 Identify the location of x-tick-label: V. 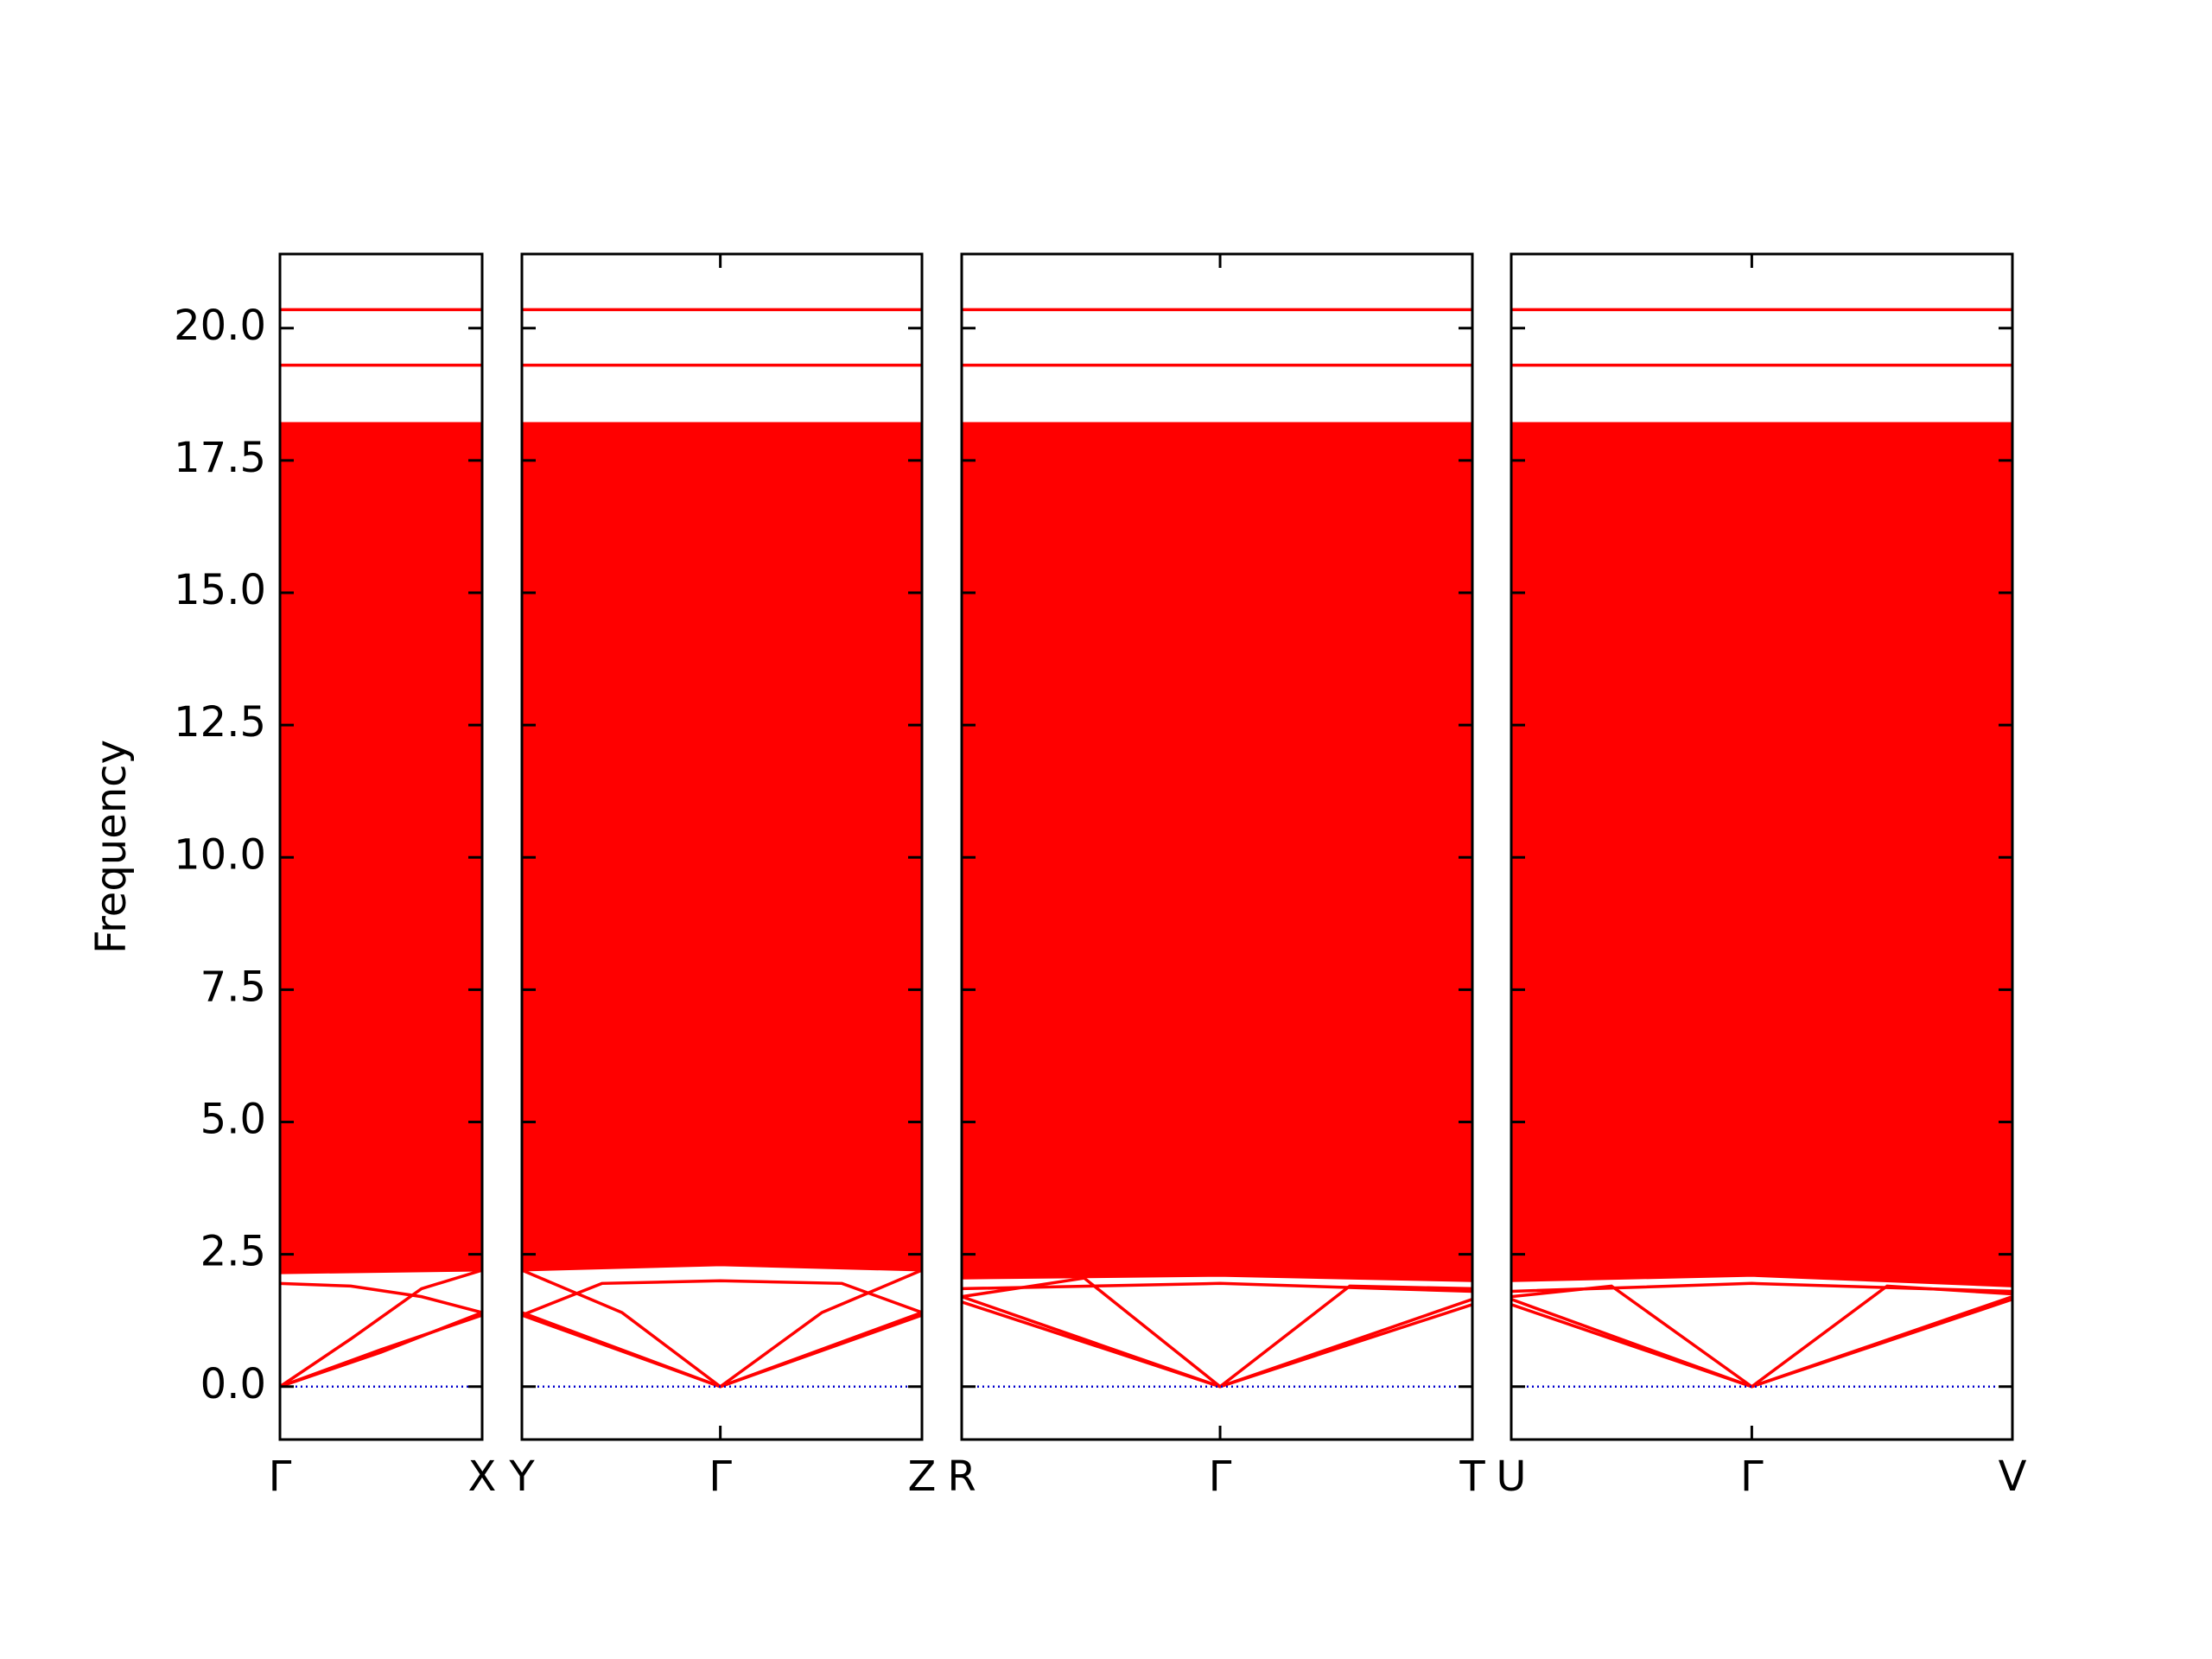
(2013, 1476).